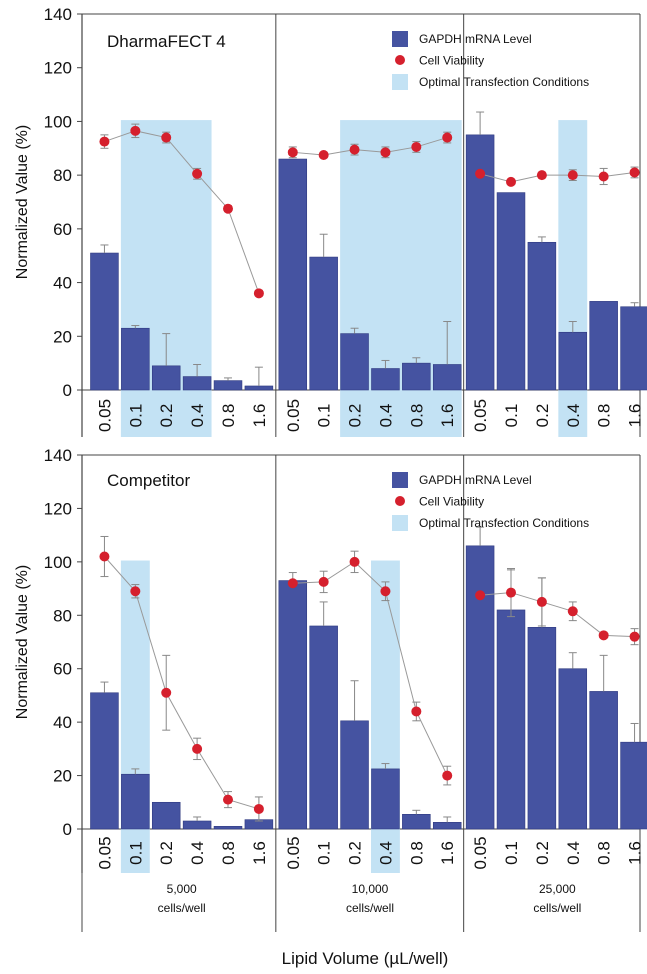 The image size is (647, 974). What do you see at coordinates (365, 958) in the screenshot?
I see `x-axis-label: Lipid Volume (µL/well)` at bounding box center [365, 958].